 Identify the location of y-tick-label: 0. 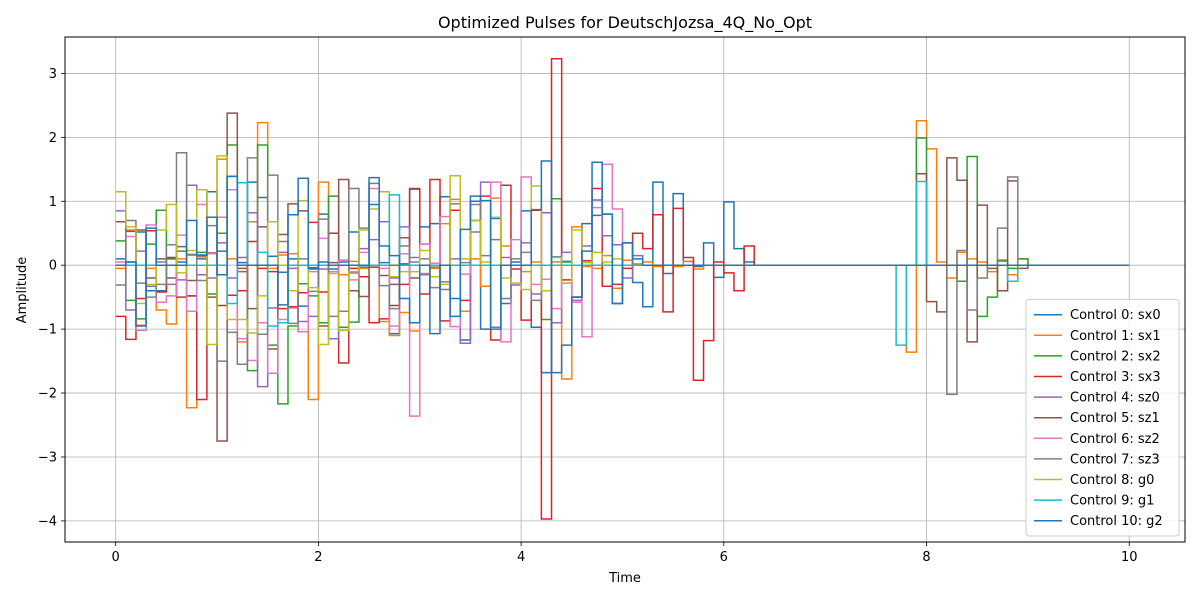
(53, 266).